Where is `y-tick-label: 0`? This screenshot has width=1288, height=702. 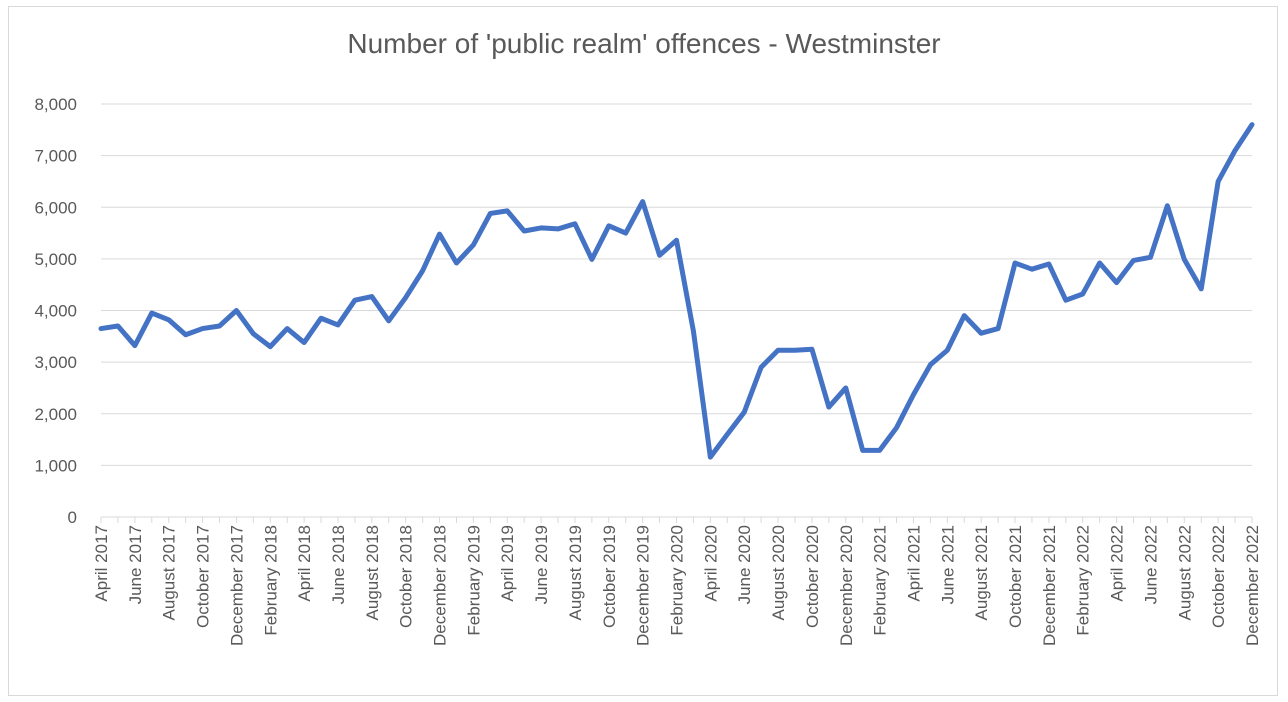
y-tick-label: 0 is located at coordinates (72, 517).